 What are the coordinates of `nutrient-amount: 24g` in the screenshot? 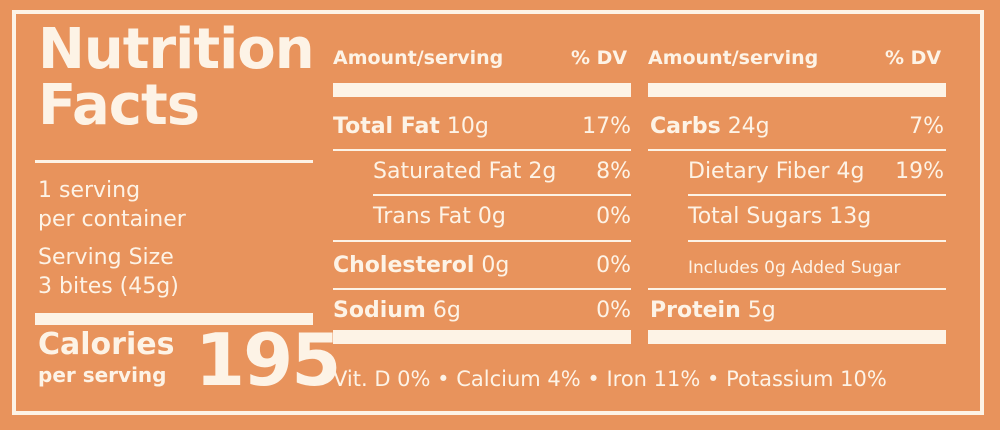 It's located at (748, 126).